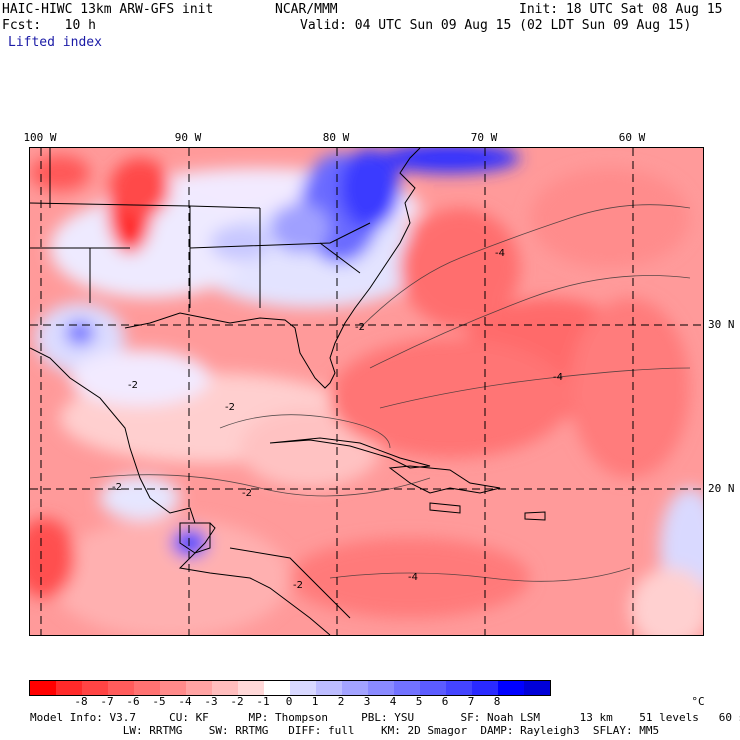 The height and width of the screenshot is (740, 740). Describe the element at coordinates (107, 701) in the screenshot. I see `colorbar-tick-label: -7` at that location.